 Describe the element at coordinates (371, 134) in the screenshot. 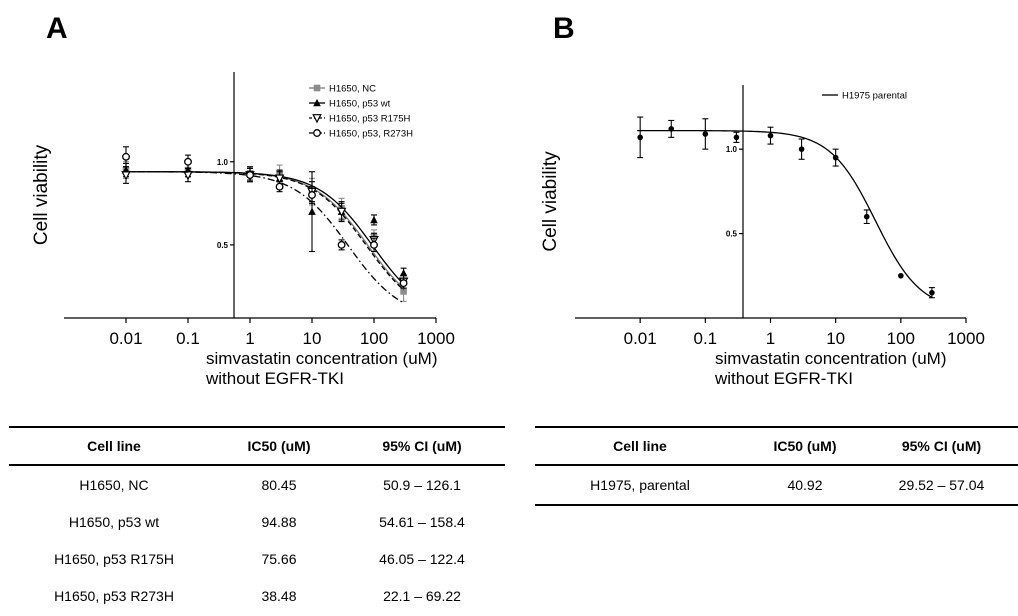

I see `legend-label: H1650, p53, R273H` at that location.